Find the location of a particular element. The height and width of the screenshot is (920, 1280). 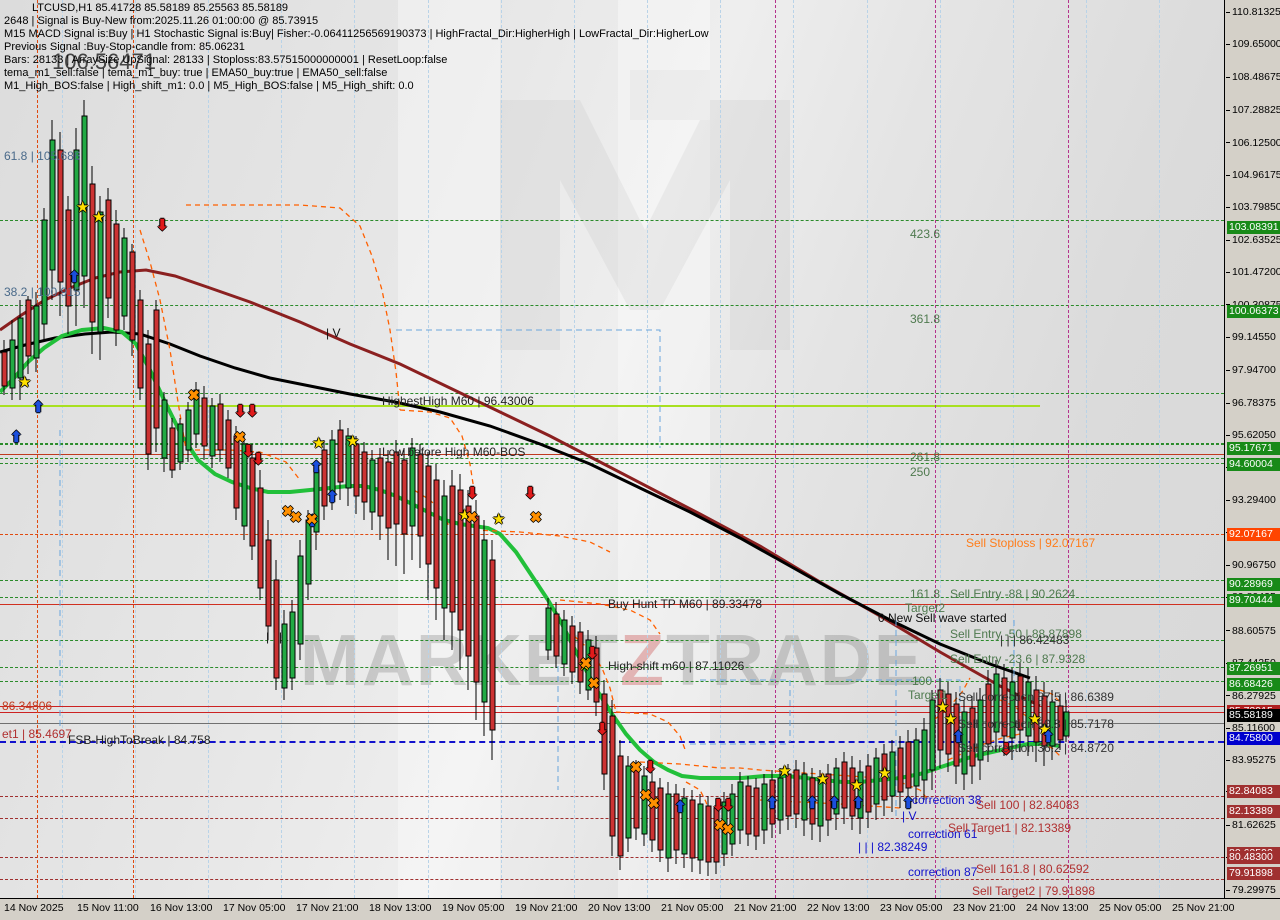

price-tick: 95.62050 is located at coordinates (1252, 435).